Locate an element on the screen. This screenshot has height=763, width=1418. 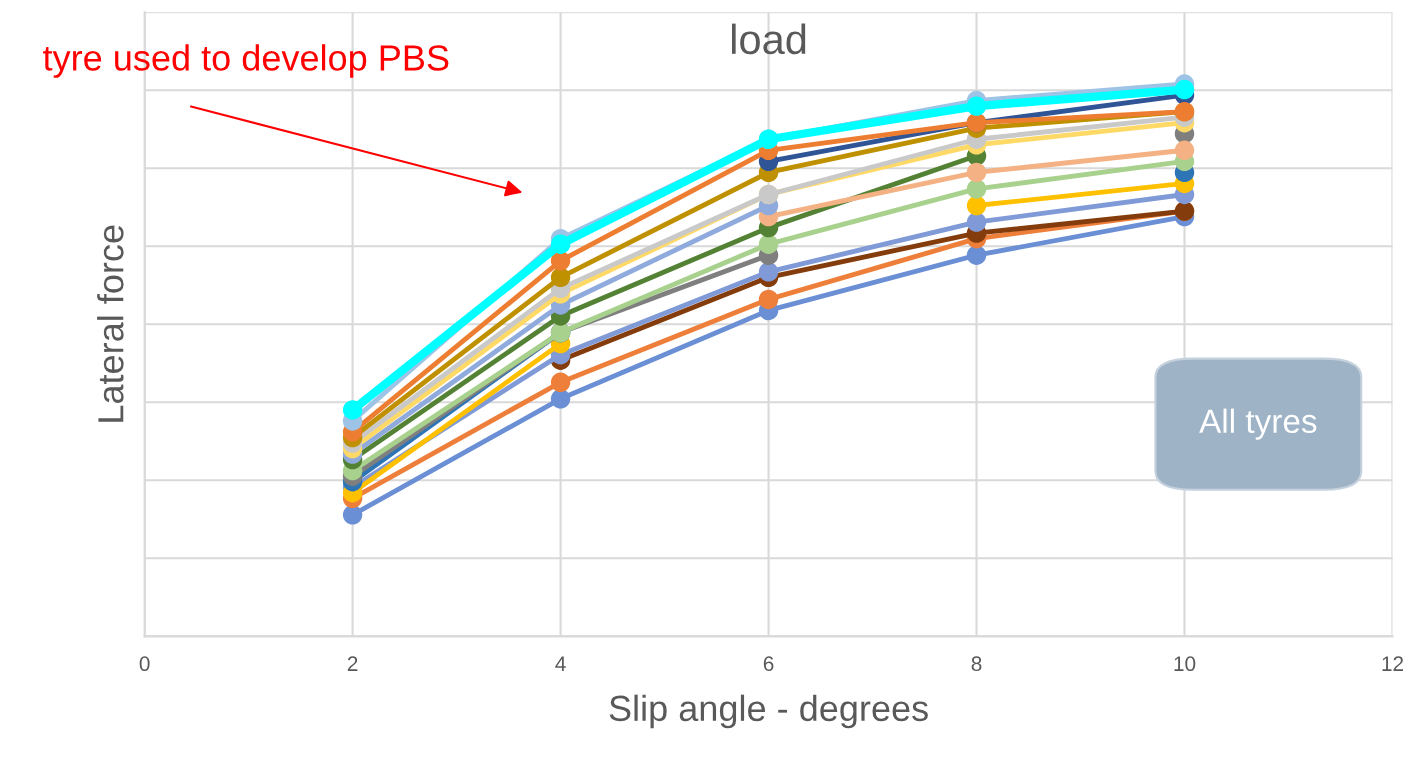
x-tick-label: 10 is located at coordinates (1185, 664).